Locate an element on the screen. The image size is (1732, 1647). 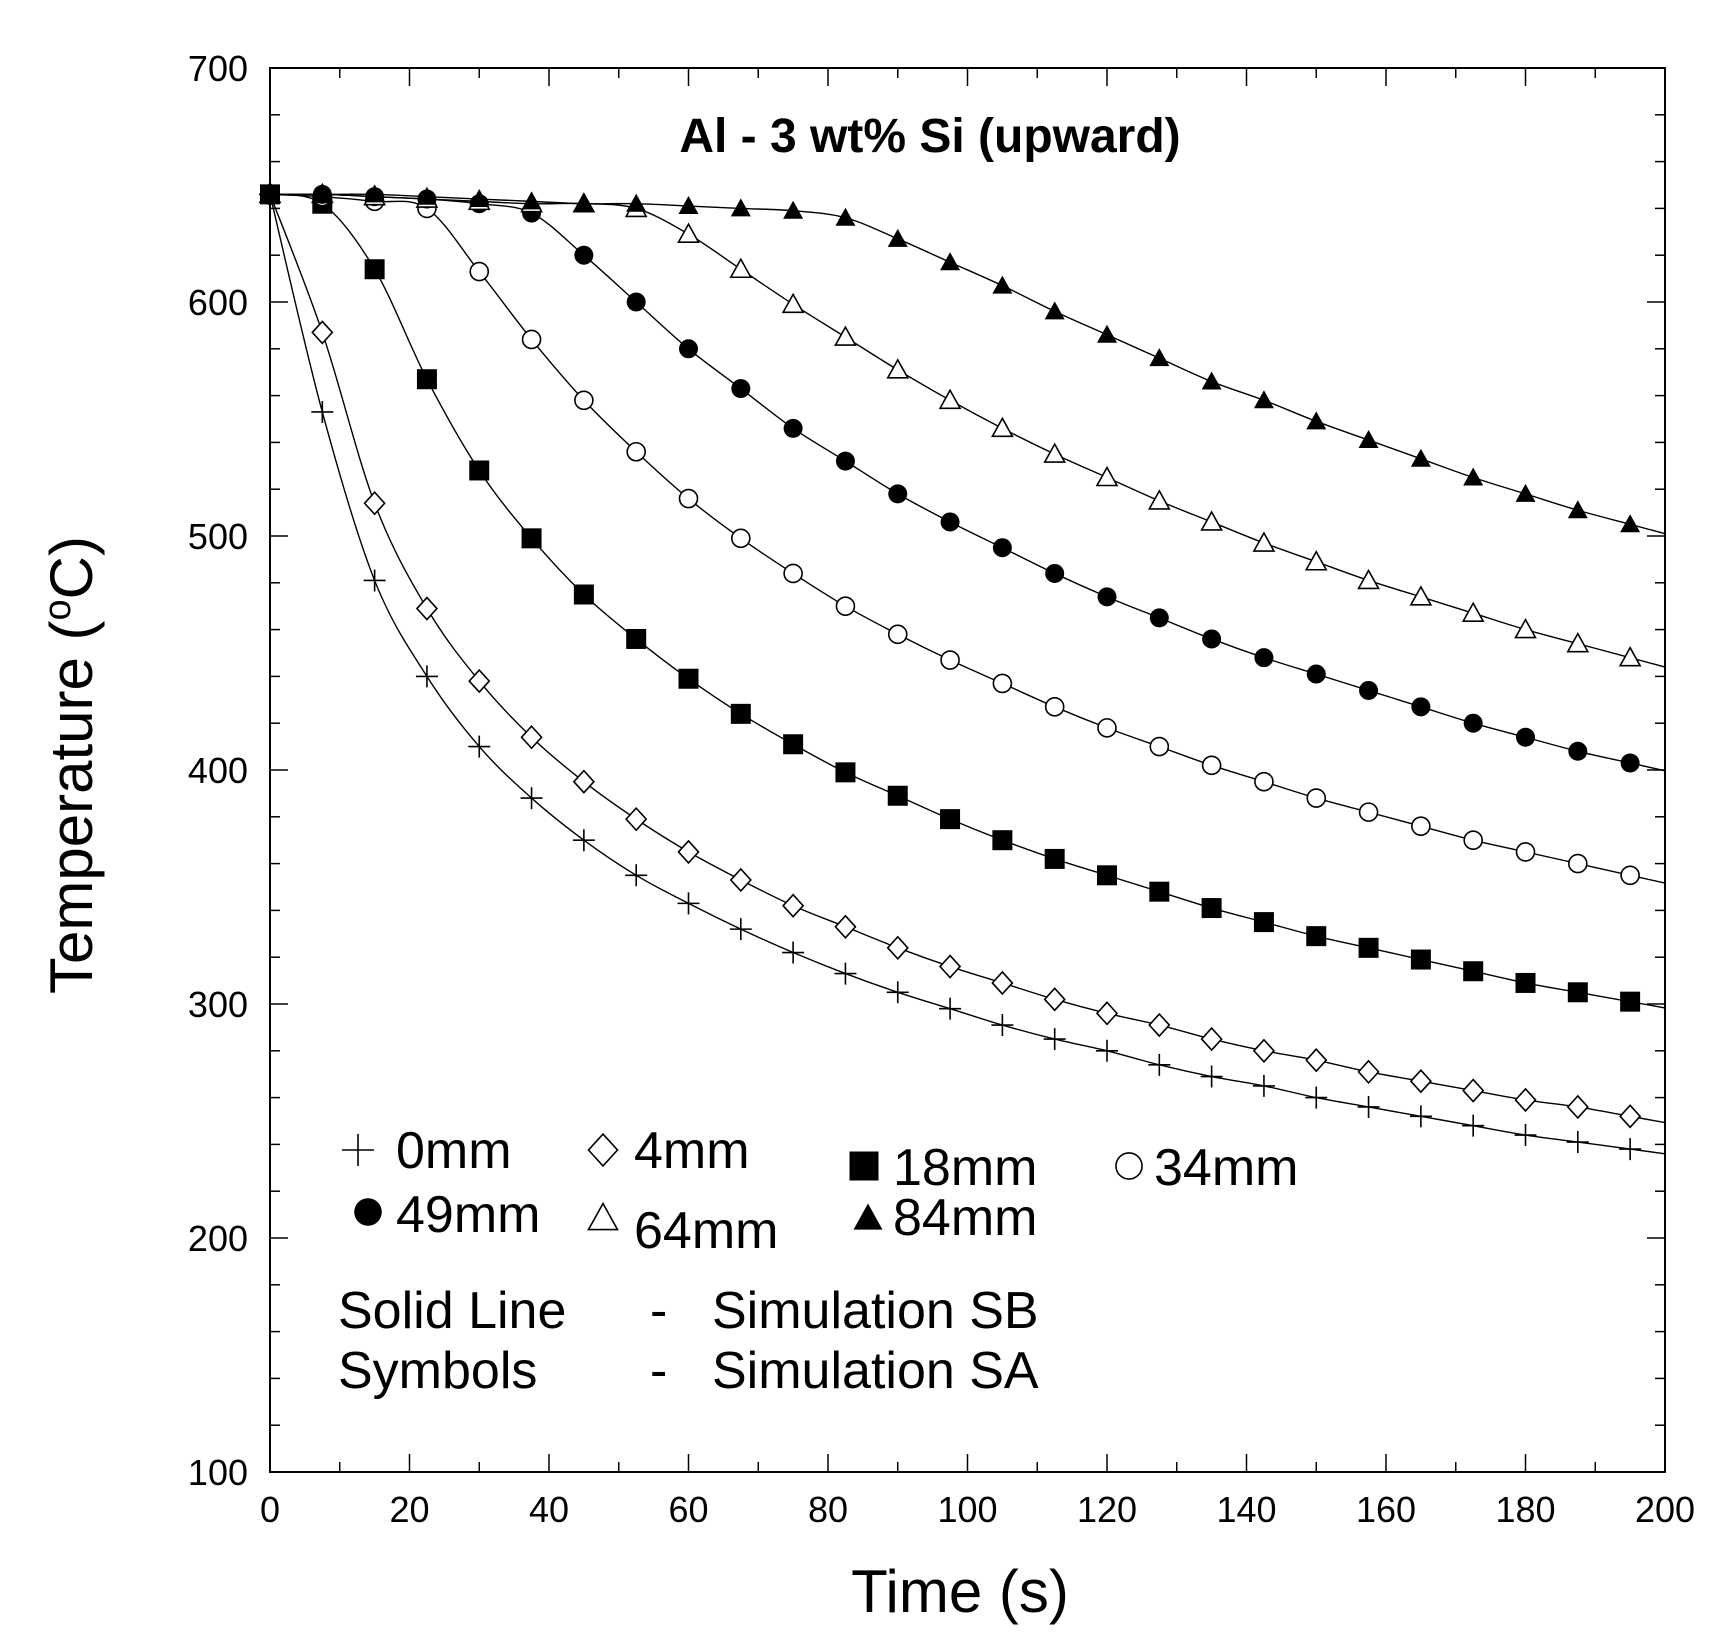
legend-label-34mm: 34mm is located at coordinates (1226, 1168).